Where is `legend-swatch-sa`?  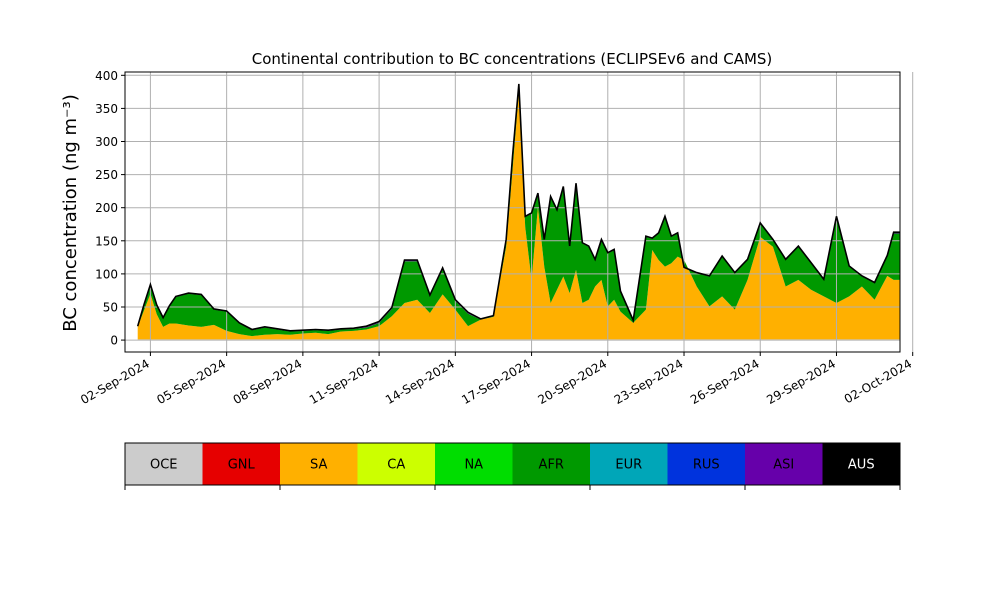 legend-swatch-sa is located at coordinates (319, 464).